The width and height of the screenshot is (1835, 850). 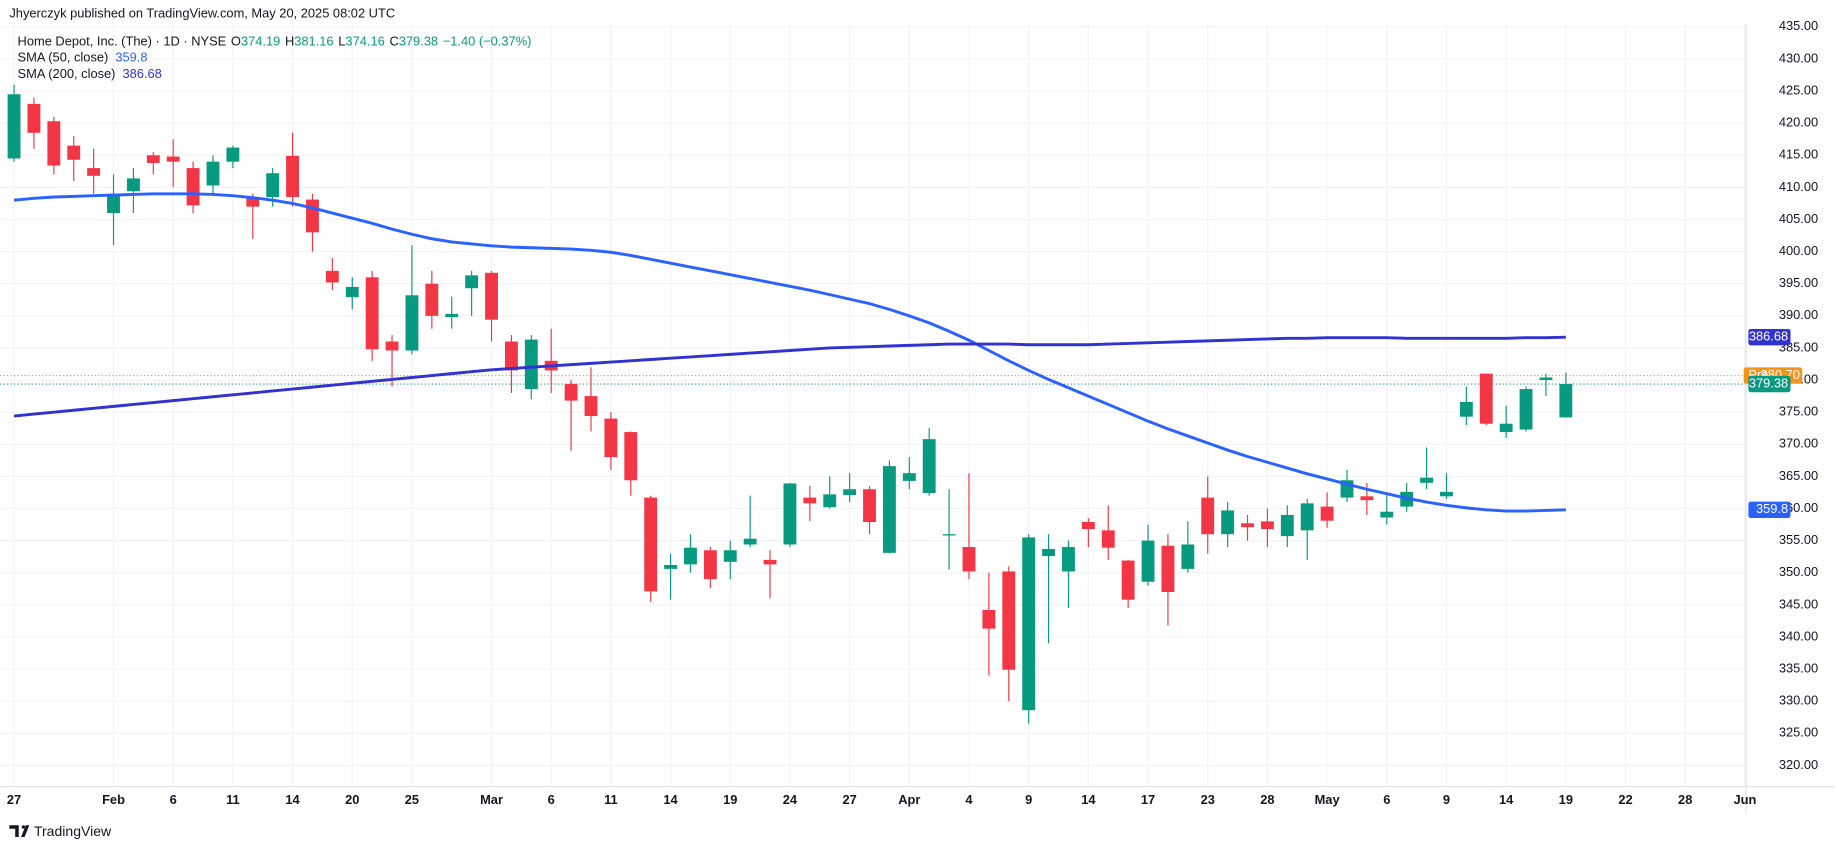 I want to click on sma-price-label: 386.68, so click(x=1768, y=336).